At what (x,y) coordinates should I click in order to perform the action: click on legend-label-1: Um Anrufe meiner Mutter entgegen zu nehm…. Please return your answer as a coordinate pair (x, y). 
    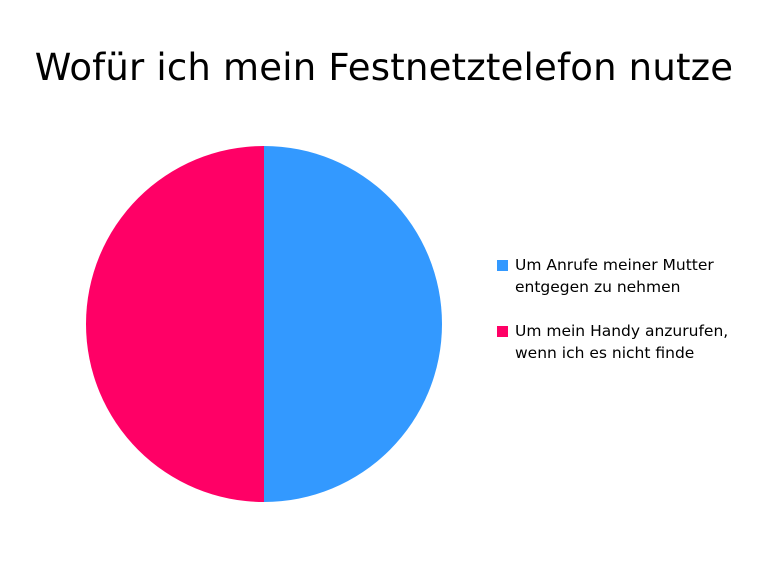
    Looking at the image, I should click on (614, 276).